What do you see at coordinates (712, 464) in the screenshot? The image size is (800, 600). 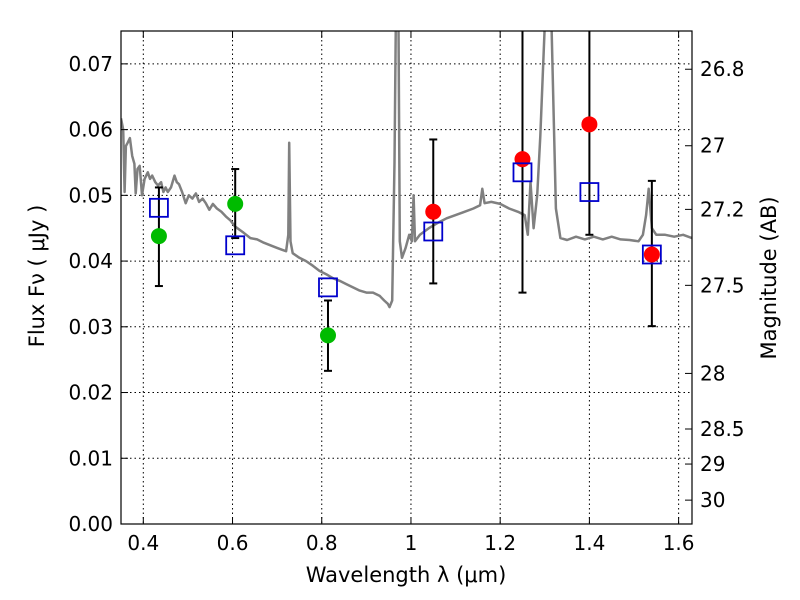 I see `y2-tick-label: 29` at bounding box center [712, 464].